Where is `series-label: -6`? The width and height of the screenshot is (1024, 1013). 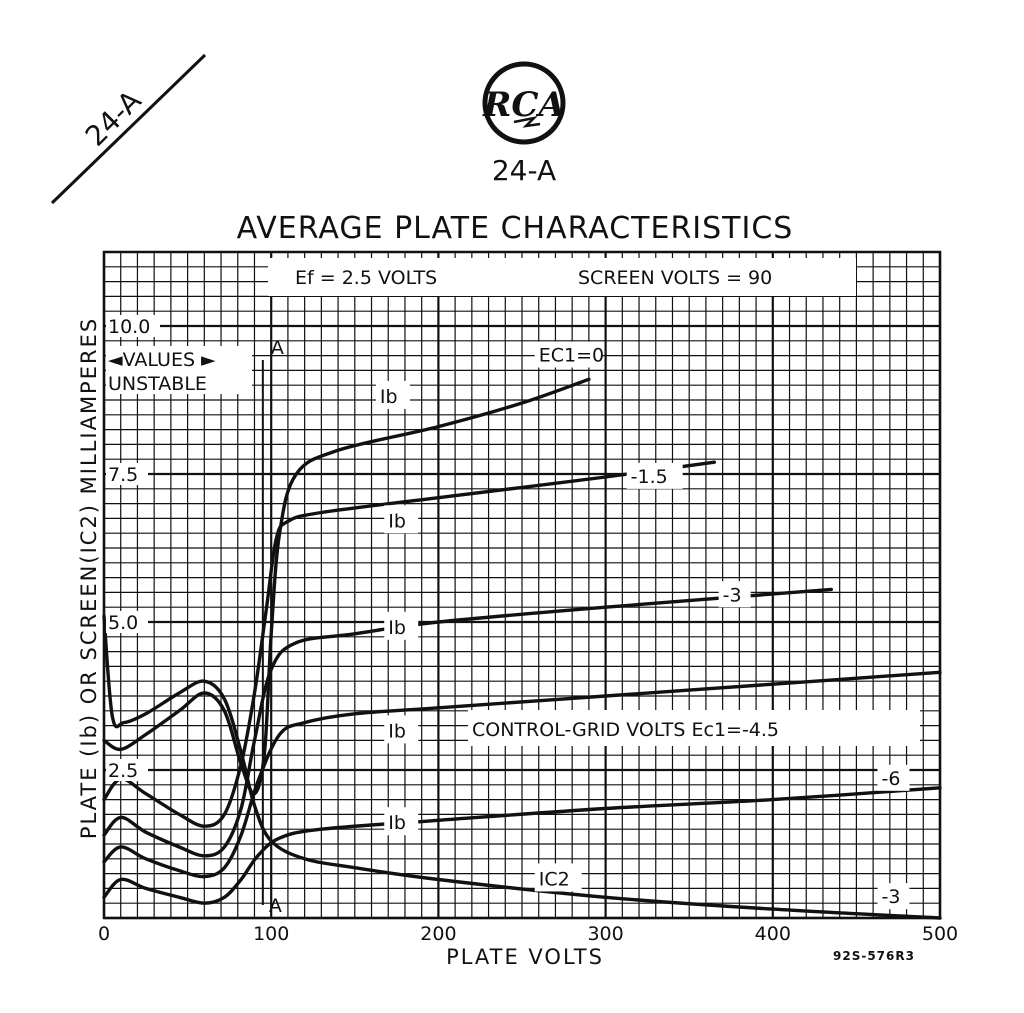
series-label: -6 is located at coordinates (890, 779).